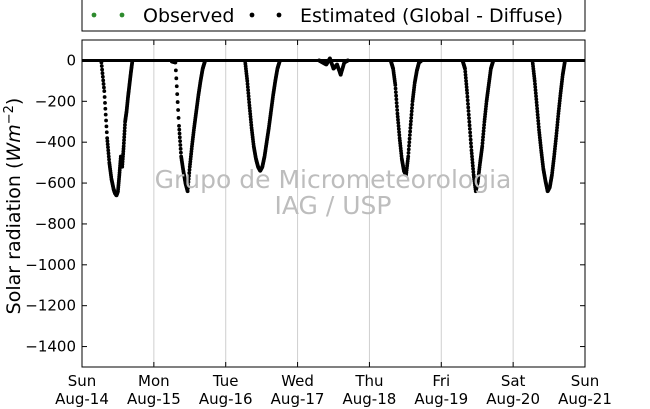 The width and height of the screenshot is (650, 409). Describe the element at coordinates (441, 381) in the screenshot. I see `x-tick-label-day: Fri` at that location.